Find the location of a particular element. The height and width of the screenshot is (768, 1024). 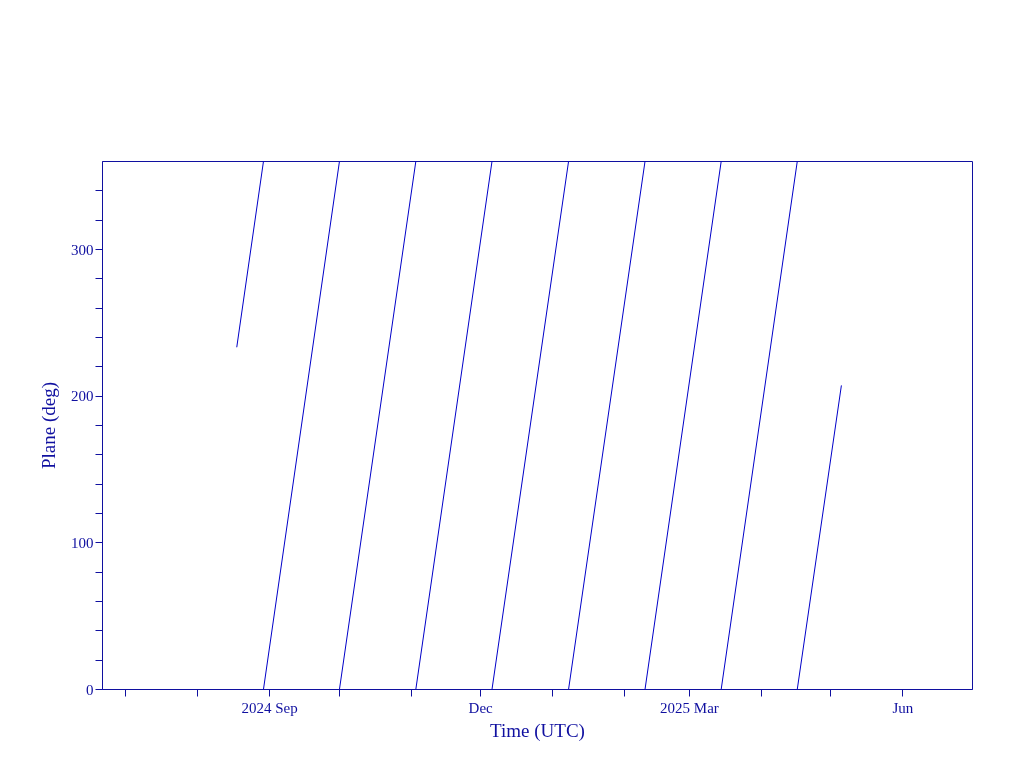

y-axis-title: Plane (deg) is located at coordinates (49, 425).